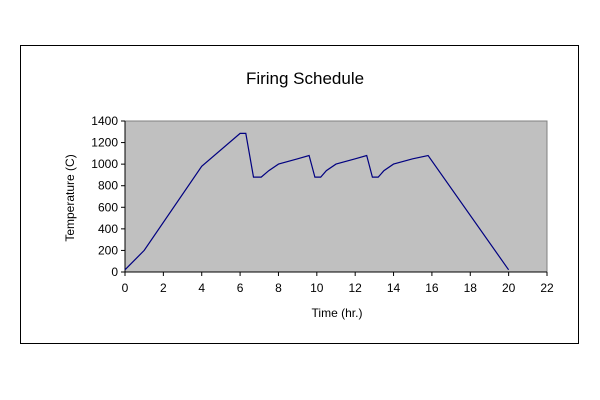 This screenshot has height=400, width=600. Describe the element at coordinates (104, 164) in the screenshot. I see `y-tick-label: 1000` at that location.